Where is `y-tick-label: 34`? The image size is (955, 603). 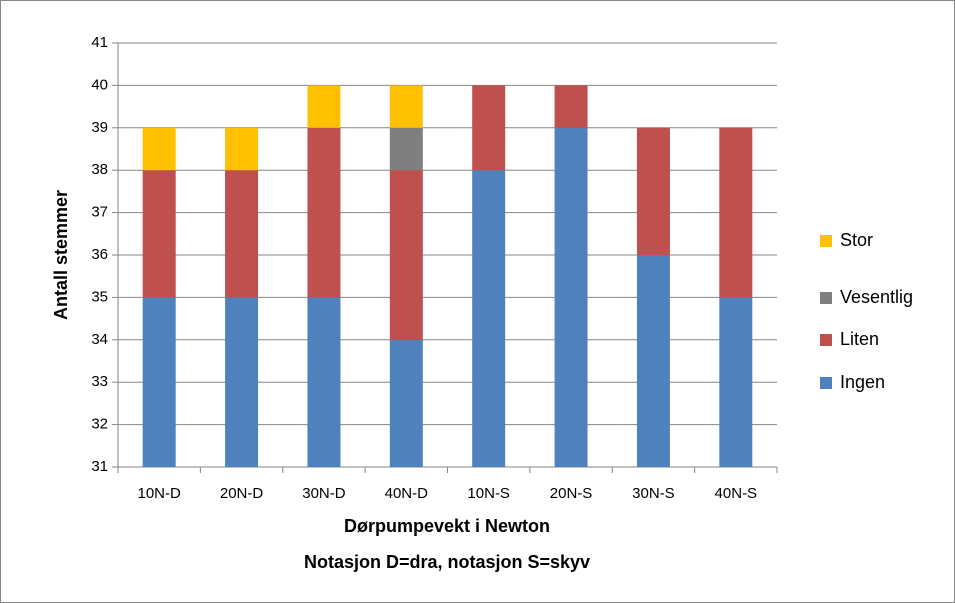
y-tick-label: 34 is located at coordinates (99, 339).